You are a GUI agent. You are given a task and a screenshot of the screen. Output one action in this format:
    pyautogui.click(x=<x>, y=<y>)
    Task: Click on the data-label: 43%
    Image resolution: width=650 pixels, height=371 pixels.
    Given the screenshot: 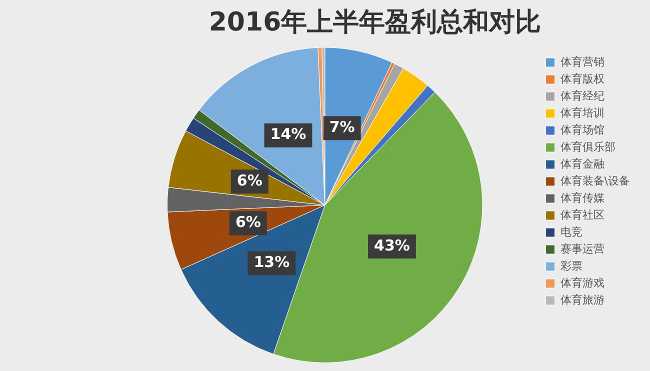 What is the action you would take?
    pyautogui.click(x=392, y=245)
    